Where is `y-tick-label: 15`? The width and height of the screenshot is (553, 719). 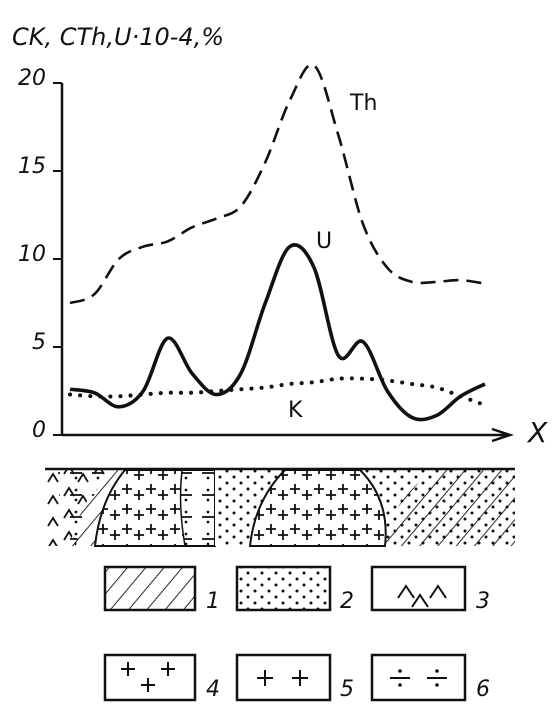 y-tick-label: 15 is located at coordinates (32, 166).